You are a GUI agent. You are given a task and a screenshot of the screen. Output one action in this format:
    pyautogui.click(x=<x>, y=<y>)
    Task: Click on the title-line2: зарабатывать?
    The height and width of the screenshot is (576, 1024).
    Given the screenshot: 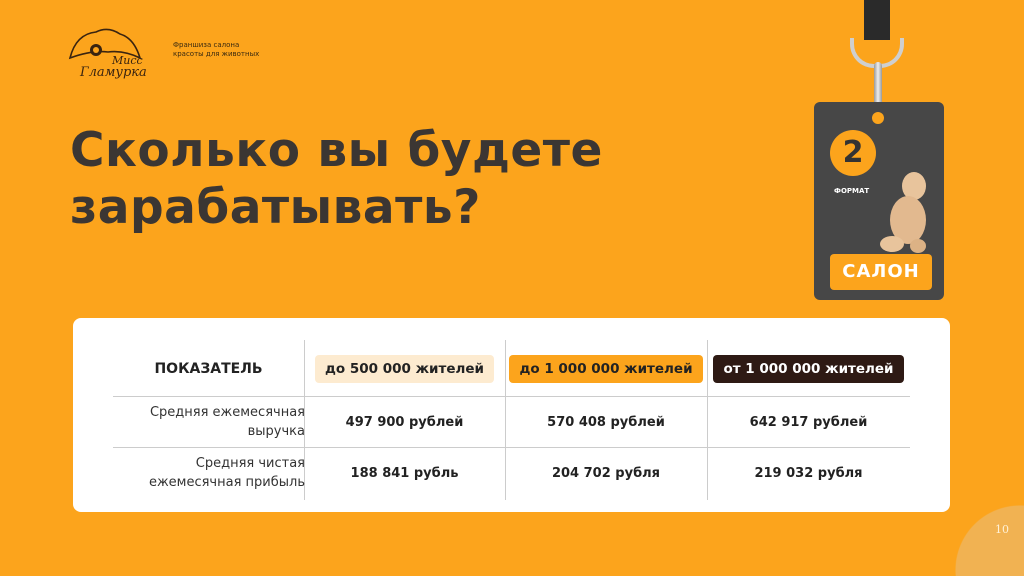 What is the action you would take?
    pyautogui.click(x=275, y=207)
    